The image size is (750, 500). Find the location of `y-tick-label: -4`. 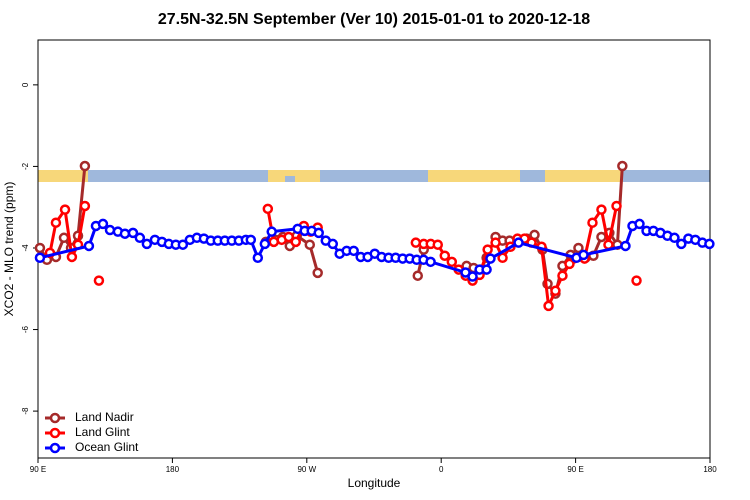

y-tick-label: -4 is located at coordinates (25, 248).